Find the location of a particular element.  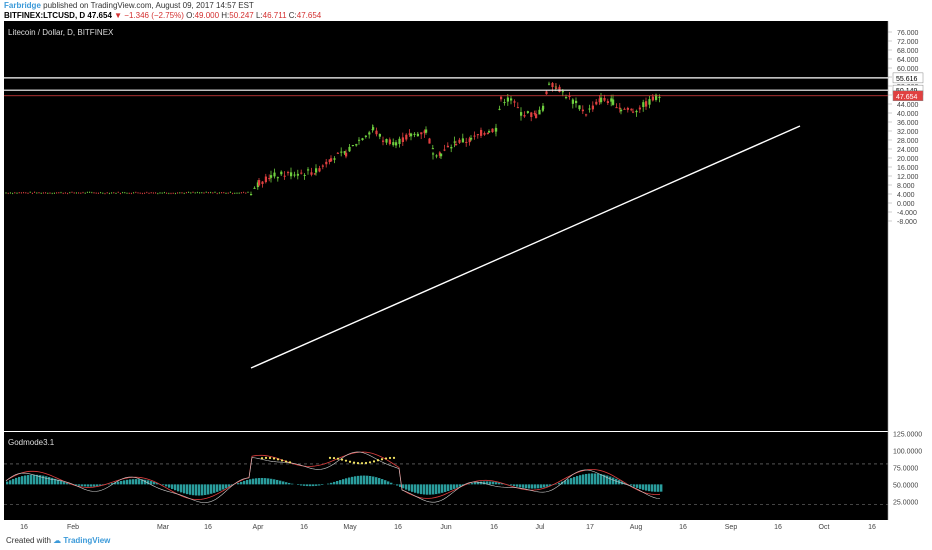

price-tick-label: 12.000 is located at coordinates (908, 177).